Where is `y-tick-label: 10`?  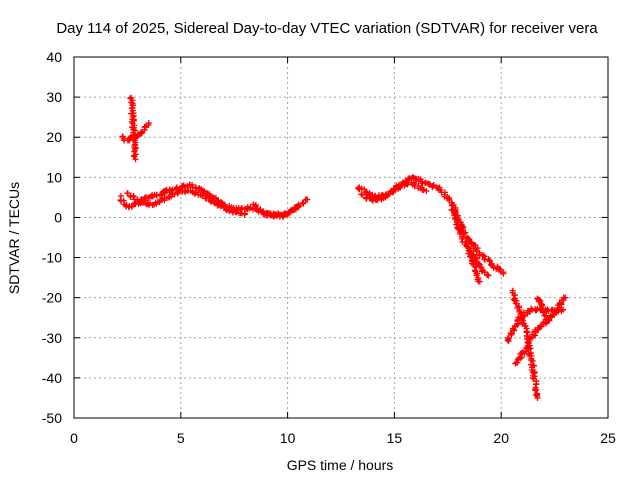
y-tick-label: 10 is located at coordinates (54, 177).